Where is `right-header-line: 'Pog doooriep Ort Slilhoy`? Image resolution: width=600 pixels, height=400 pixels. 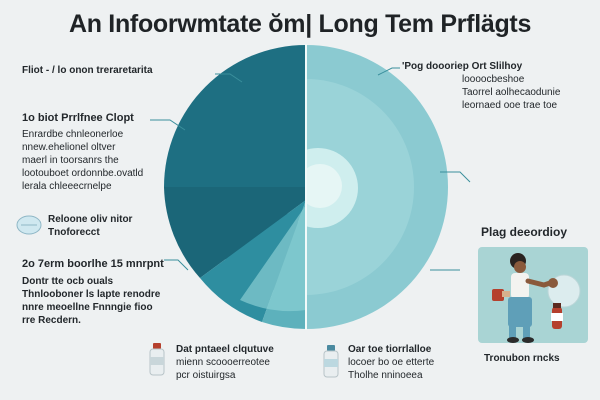
right-header-line: 'Pog doooriep Ort Slilhoy is located at coordinates (462, 66).